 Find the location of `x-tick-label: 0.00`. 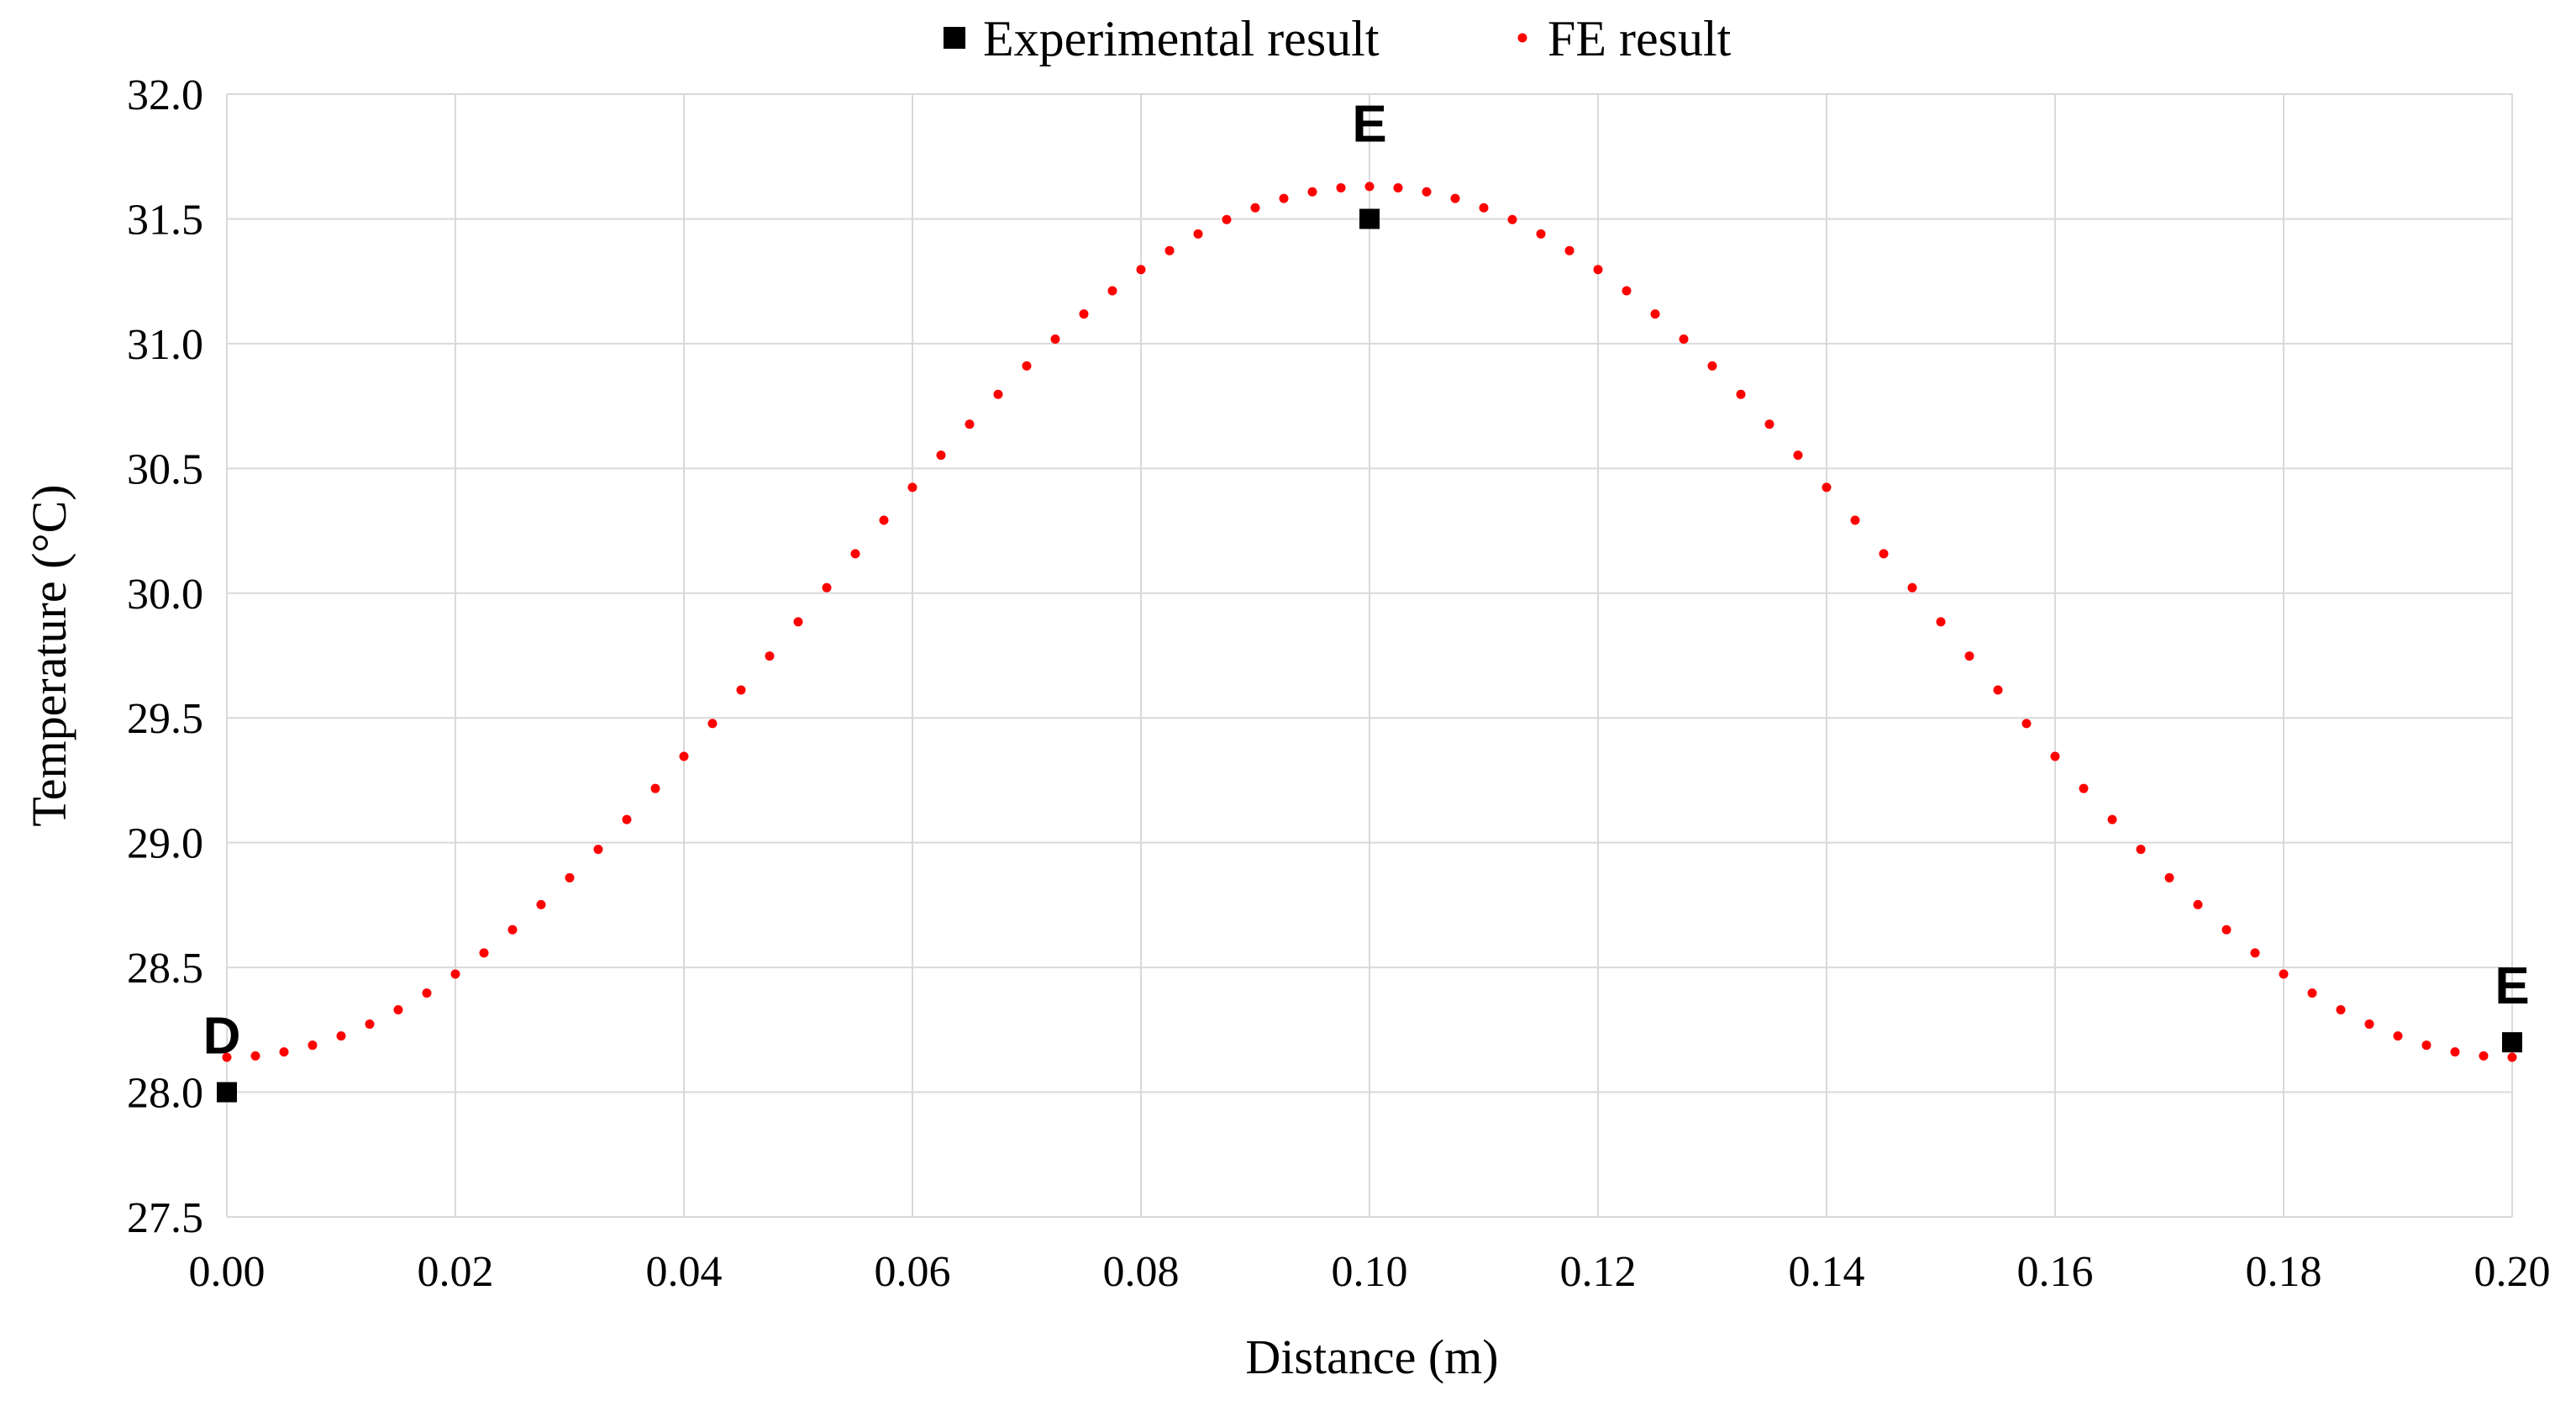

x-tick-label: 0.00 is located at coordinates (227, 1272).